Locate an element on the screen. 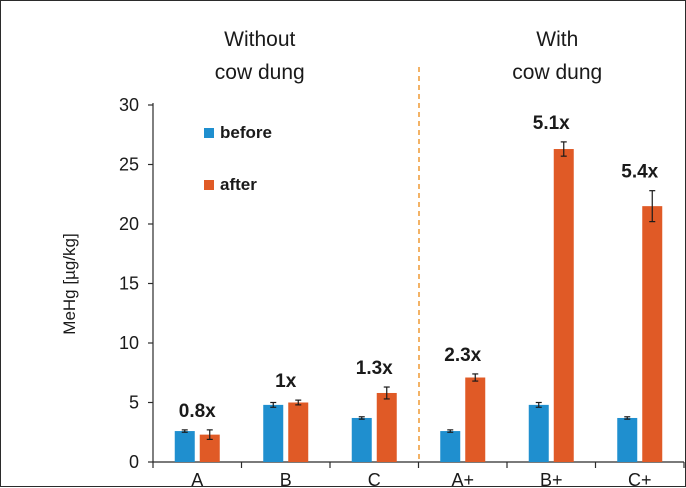  ratio-label: 1.3x is located at coordinates (374, 368).